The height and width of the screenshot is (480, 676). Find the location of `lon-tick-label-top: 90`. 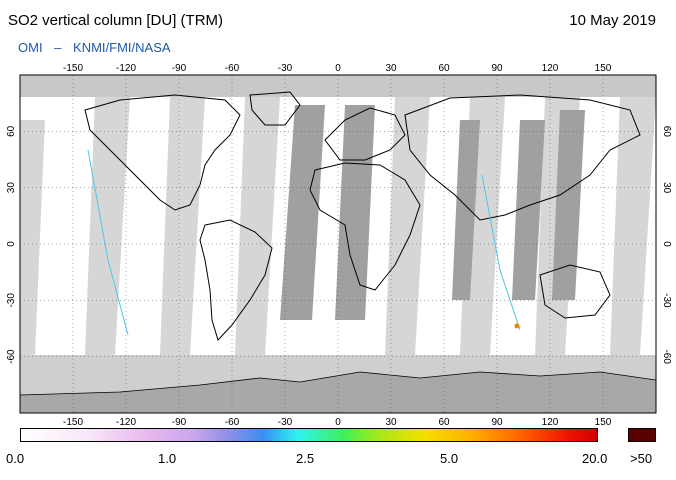

lon-tick-label-top: 90 is located at coordinates (497, 68).